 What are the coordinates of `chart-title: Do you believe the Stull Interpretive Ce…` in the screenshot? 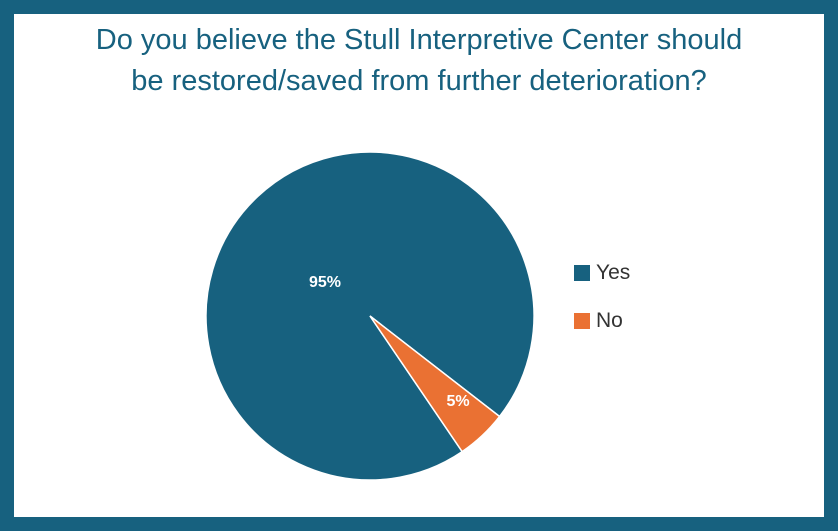 It's located at (419, 61).